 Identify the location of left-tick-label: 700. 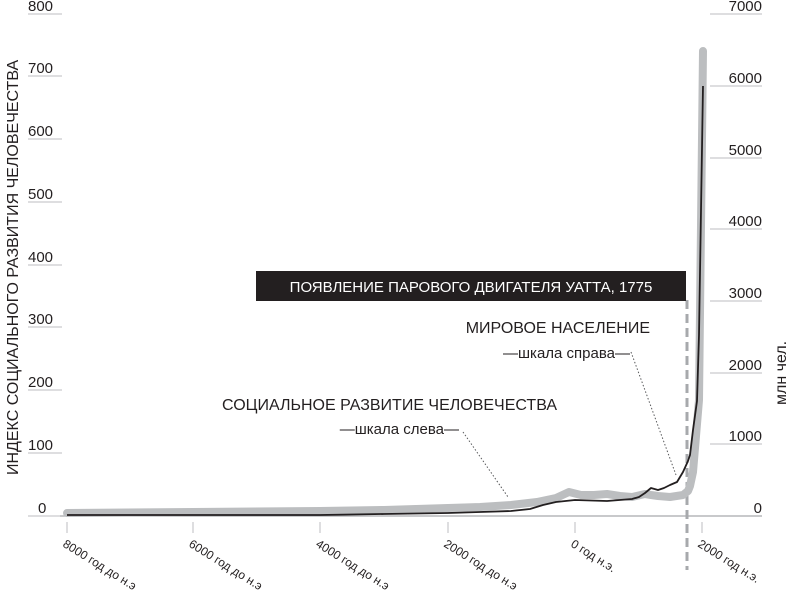
(40, 68).